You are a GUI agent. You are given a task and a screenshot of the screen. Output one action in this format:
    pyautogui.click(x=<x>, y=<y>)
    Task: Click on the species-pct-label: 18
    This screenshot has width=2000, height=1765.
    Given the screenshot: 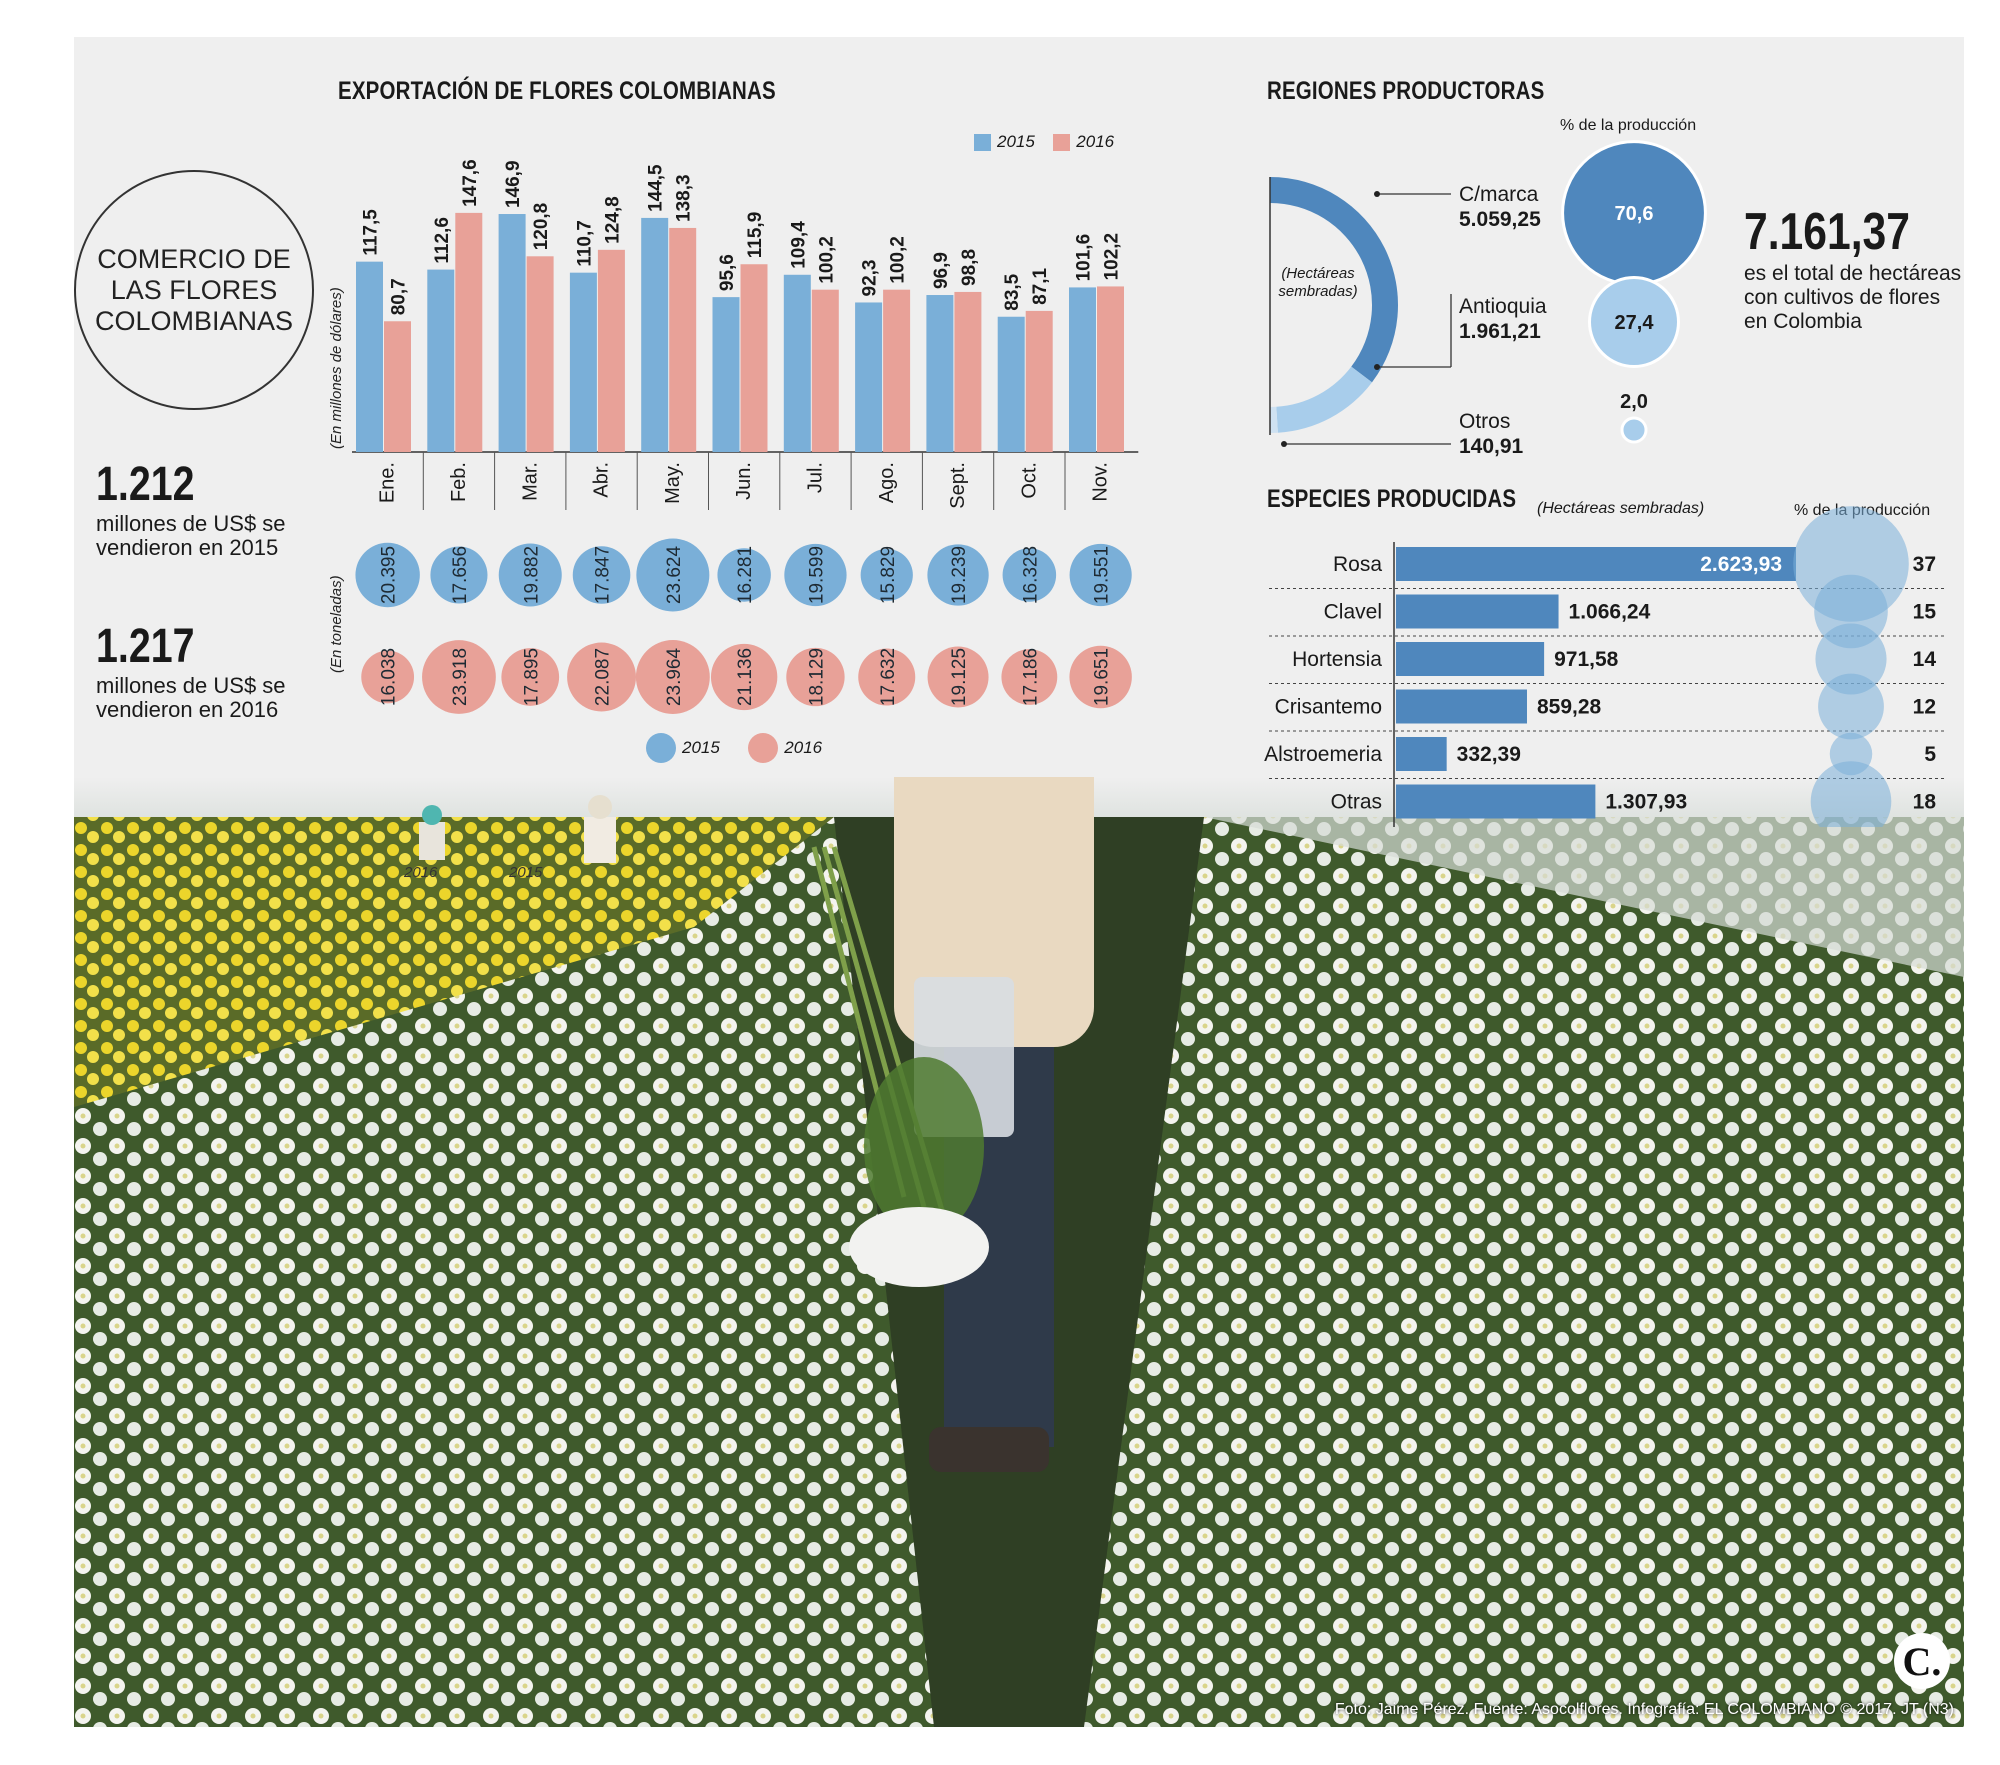 What is the action you would take?
    pyautogui.click(x=1925, y=802)
    